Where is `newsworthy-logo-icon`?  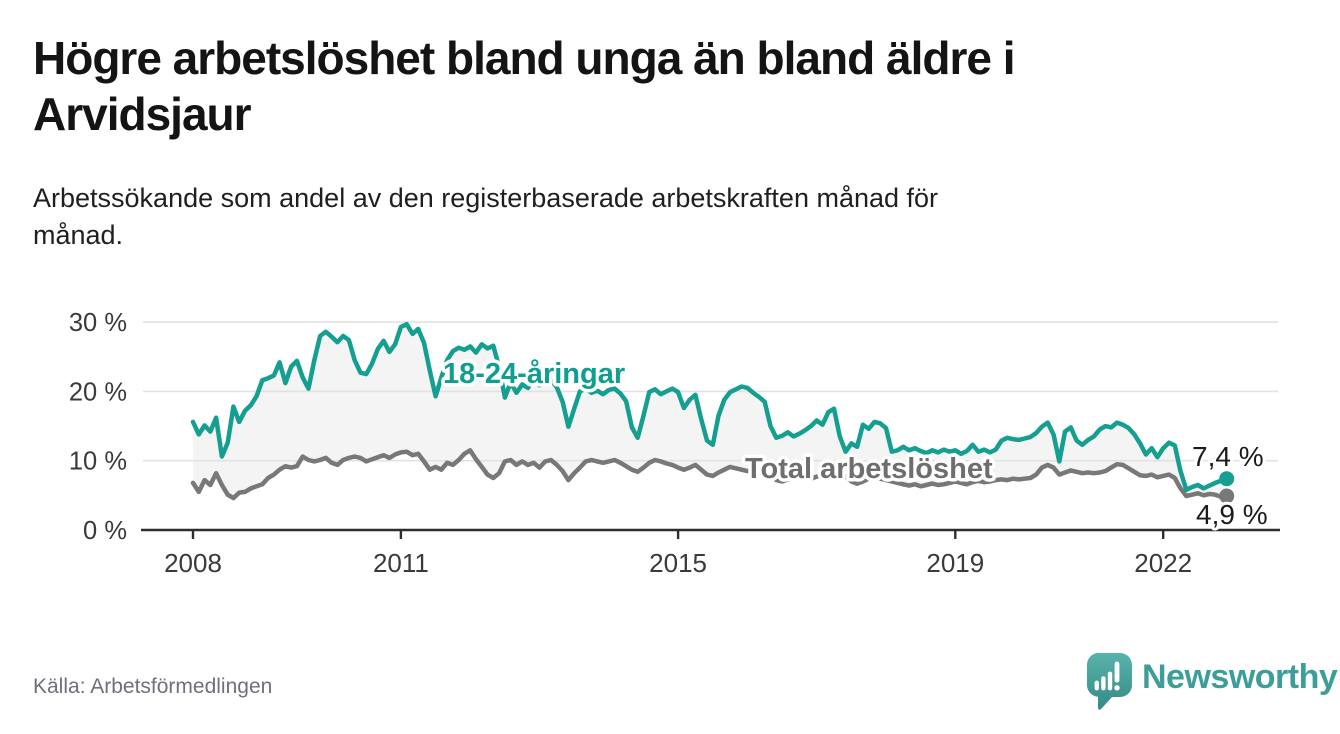
newsworthy-logo-icon is located at coordinates (1109, 681).